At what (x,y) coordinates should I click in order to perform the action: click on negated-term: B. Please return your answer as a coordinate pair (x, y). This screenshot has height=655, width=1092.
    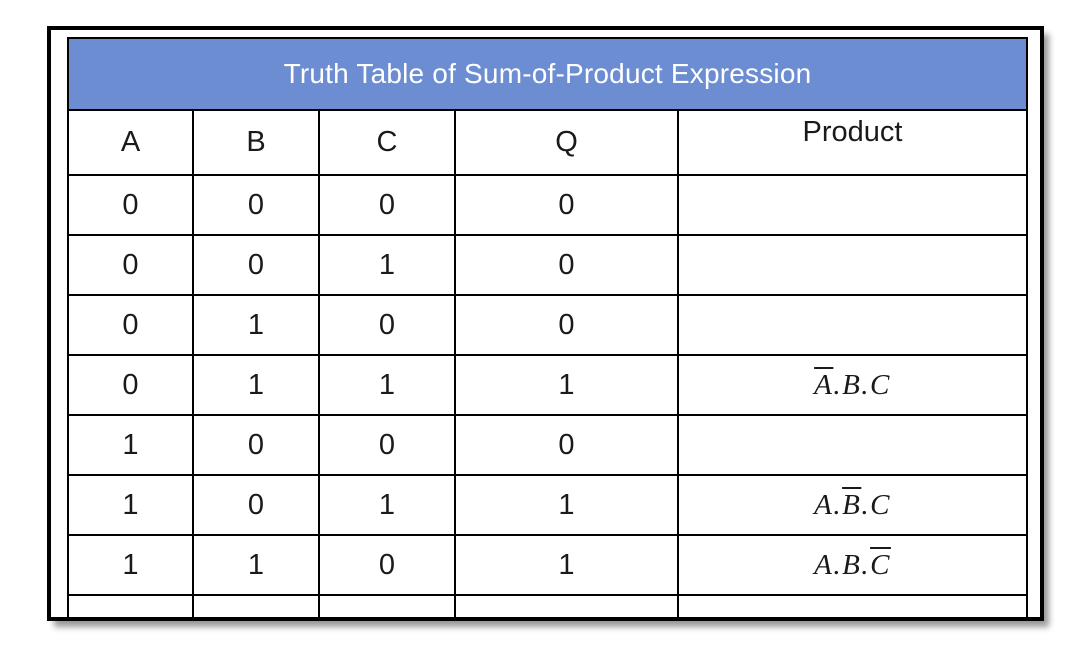
    Looking at the image, I should click on (852, 504).